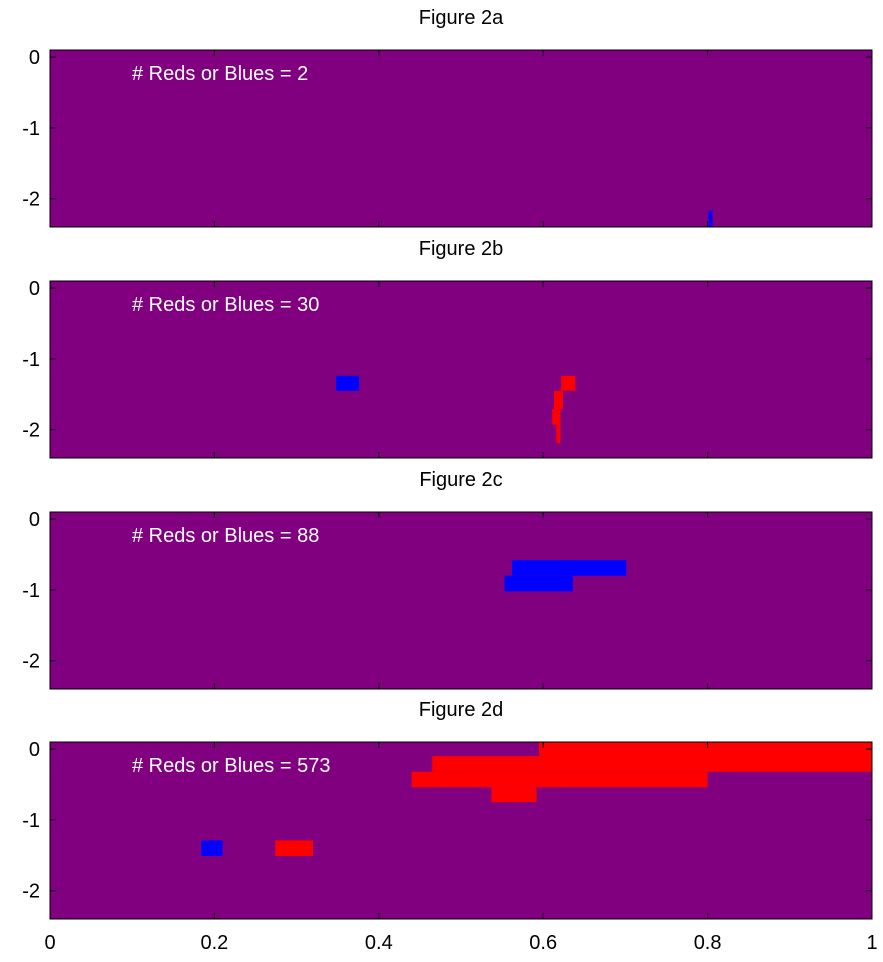 The image size is (883, 962). I want to click on x-tick-label: 0, so click(49, 943).